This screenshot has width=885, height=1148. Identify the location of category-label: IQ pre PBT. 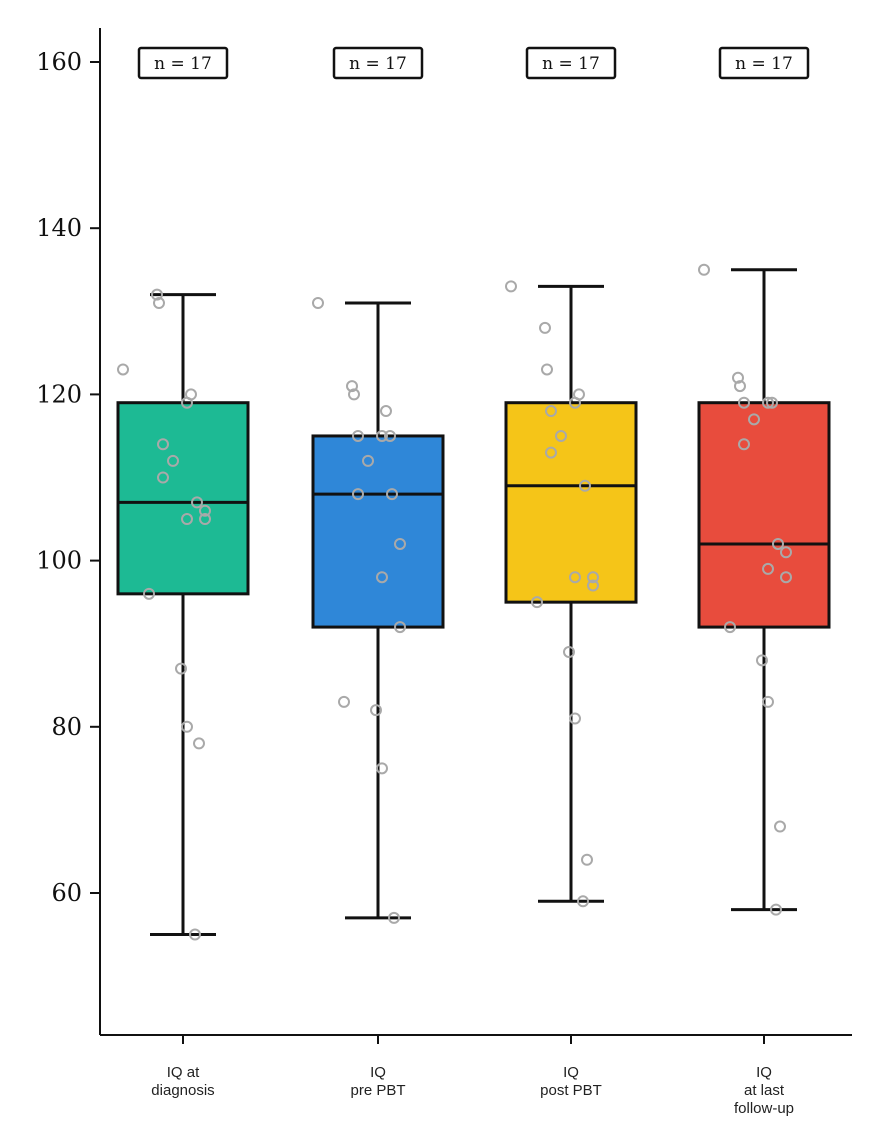
(377, 1081).